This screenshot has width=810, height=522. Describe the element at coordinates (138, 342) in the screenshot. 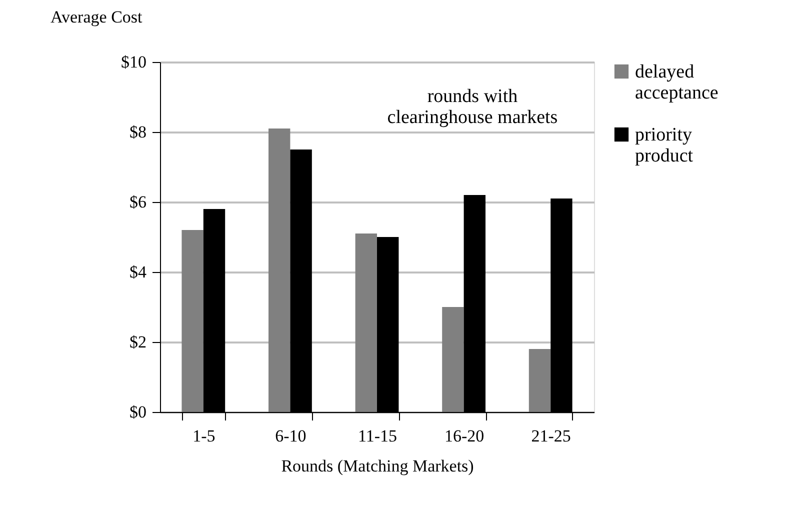

I see `y-tick-label: $2` at that location.